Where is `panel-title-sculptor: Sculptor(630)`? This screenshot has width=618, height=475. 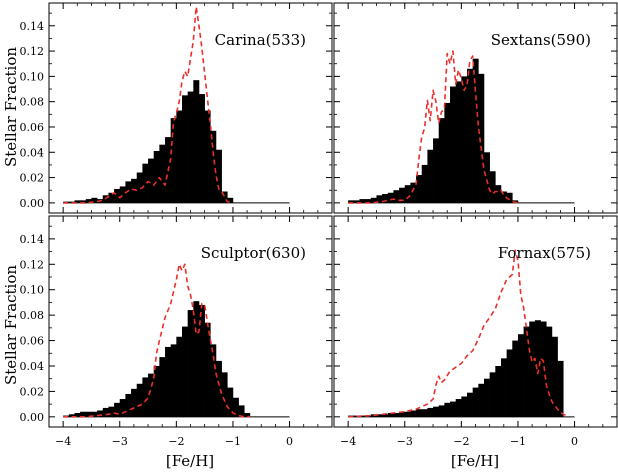
panel-title-sculptor: Sculptor(630) is located at coordinates (253, 253).